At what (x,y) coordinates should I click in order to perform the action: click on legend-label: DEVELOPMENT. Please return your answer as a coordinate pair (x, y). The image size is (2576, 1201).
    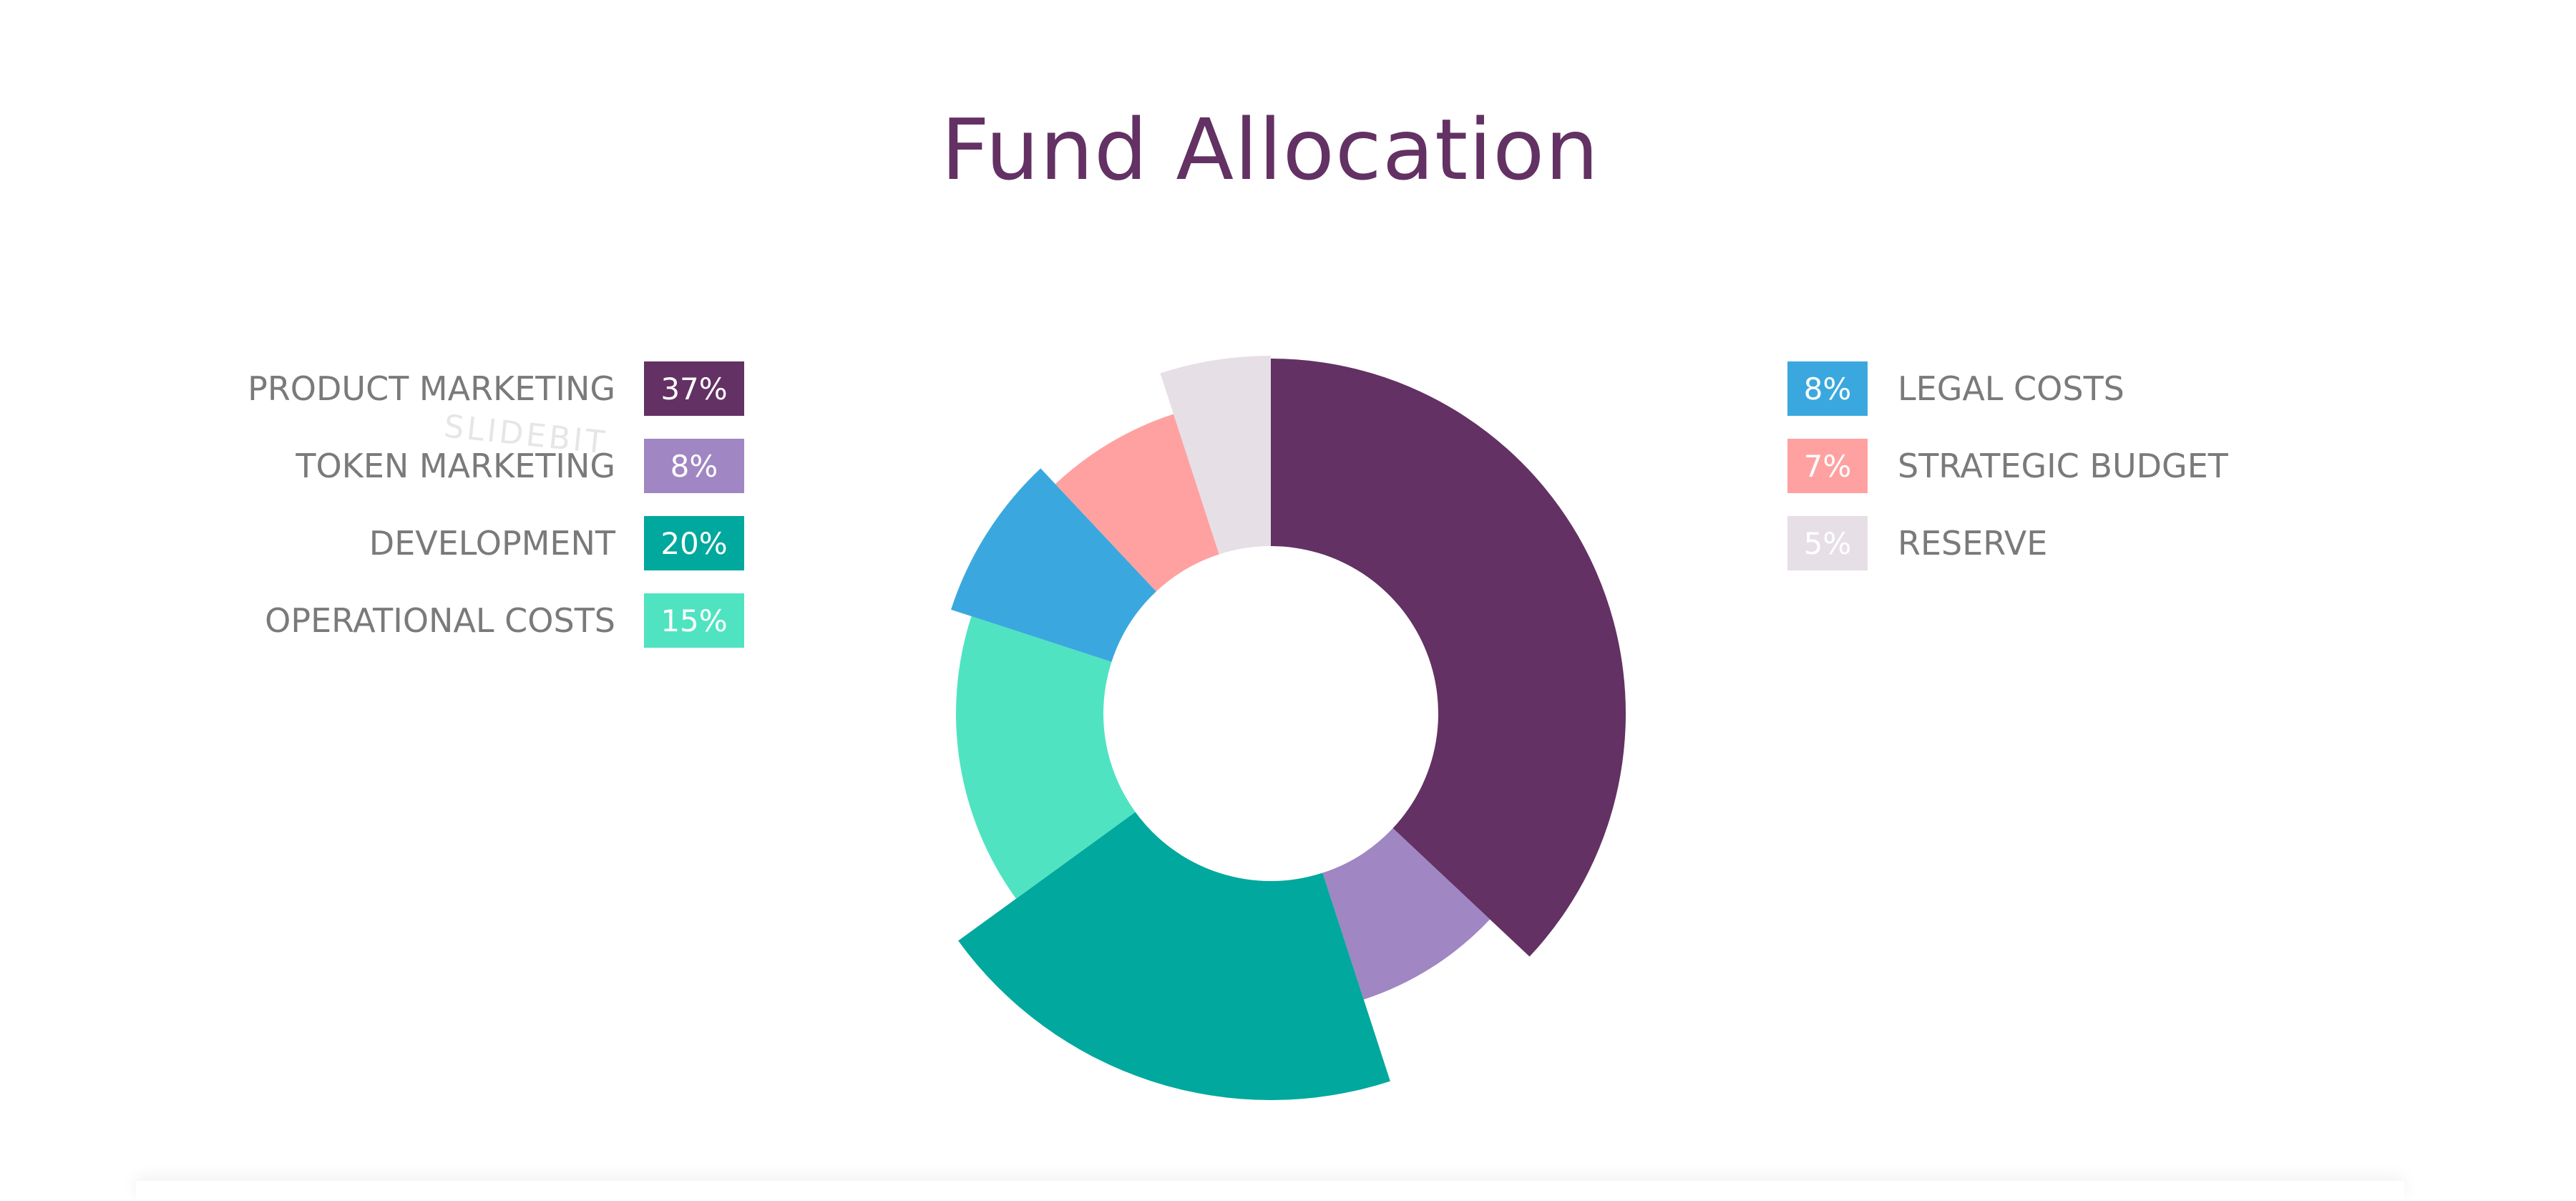
    Looking at the image, I should click on (492, 543).